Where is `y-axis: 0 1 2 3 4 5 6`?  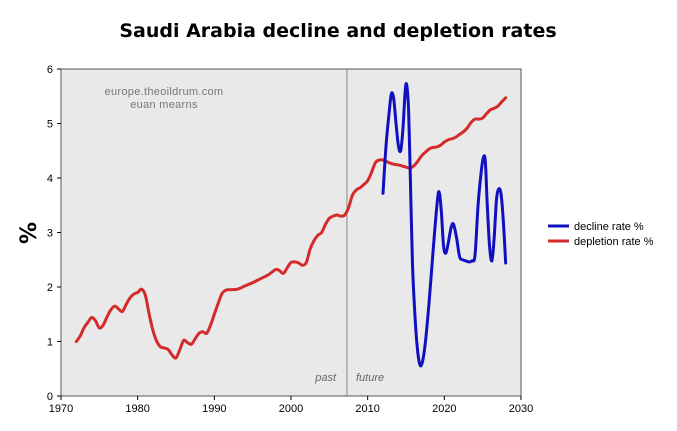
y-axis: 0 1 2 3 4 5 6 is located at coordinates (54, 233).